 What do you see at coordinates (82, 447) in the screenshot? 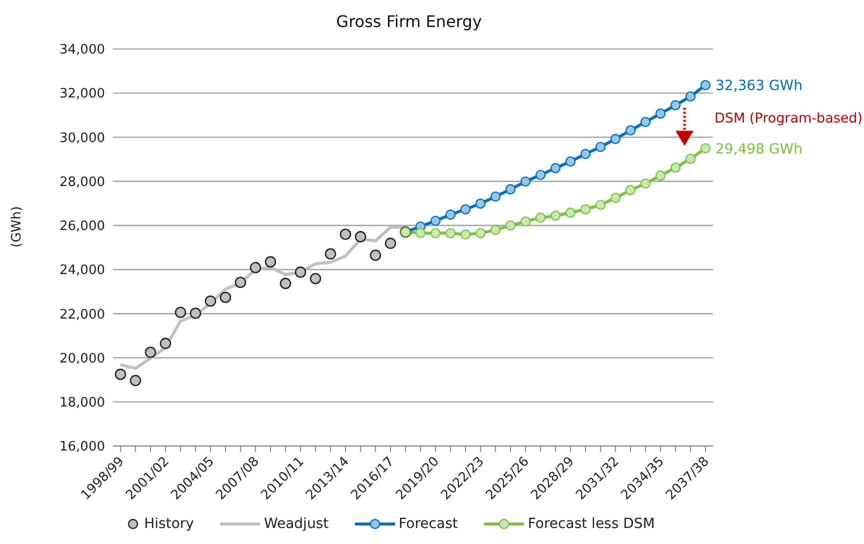
I see `y-tick-label: 16,000` at bounding box center [82, 447].